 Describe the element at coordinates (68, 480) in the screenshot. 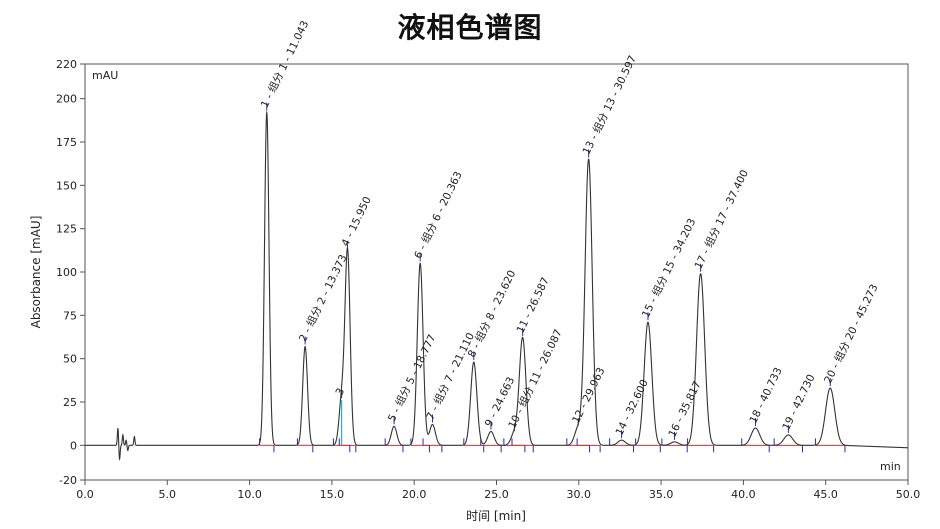

I see `y-tick-label: -20` at that location.